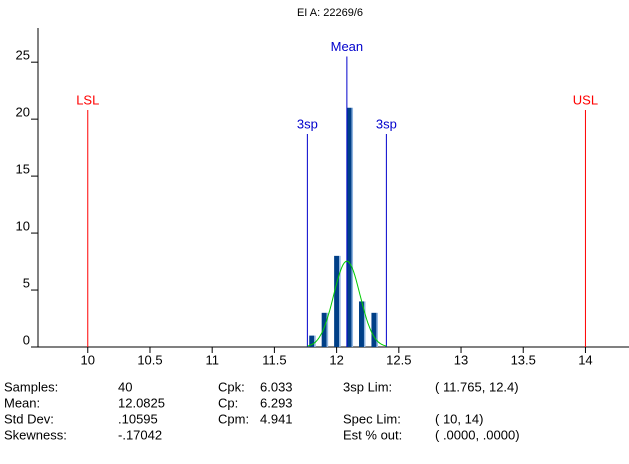 Image resolution: width=629 pixels, height=464 pixels. What do you see at coordinates (523, 359) in the screenshot?
I see `x-tick-label: 13.5` at bounding box center [523, 359].